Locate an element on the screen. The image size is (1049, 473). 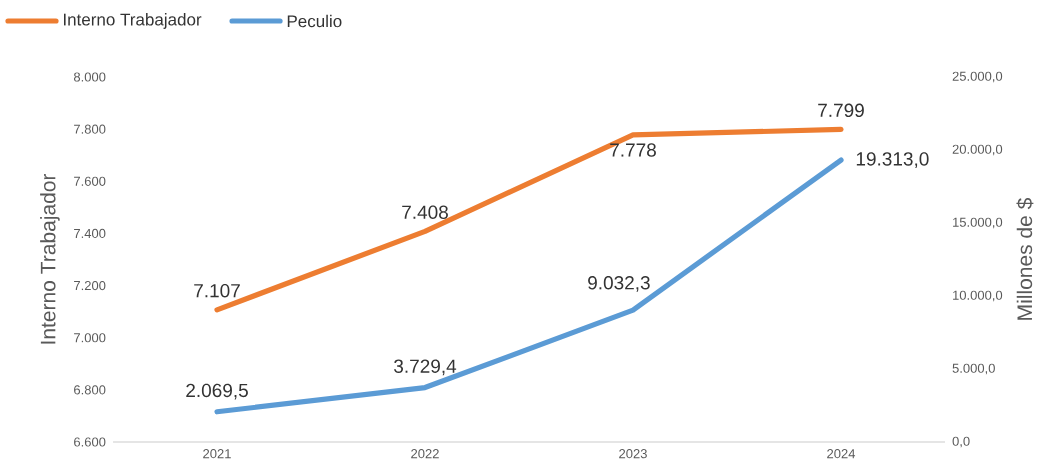
y-tick-label: 7.200 is located at coordinates (90, 285).